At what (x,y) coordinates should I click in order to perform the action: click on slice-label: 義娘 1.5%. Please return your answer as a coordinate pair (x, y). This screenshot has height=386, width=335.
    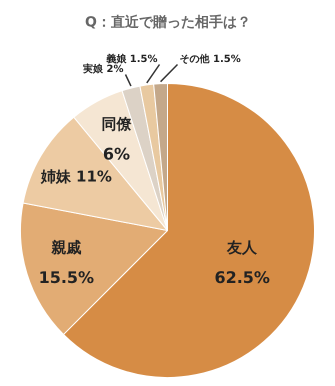
    Looking at the image, I should click on (131, 59).